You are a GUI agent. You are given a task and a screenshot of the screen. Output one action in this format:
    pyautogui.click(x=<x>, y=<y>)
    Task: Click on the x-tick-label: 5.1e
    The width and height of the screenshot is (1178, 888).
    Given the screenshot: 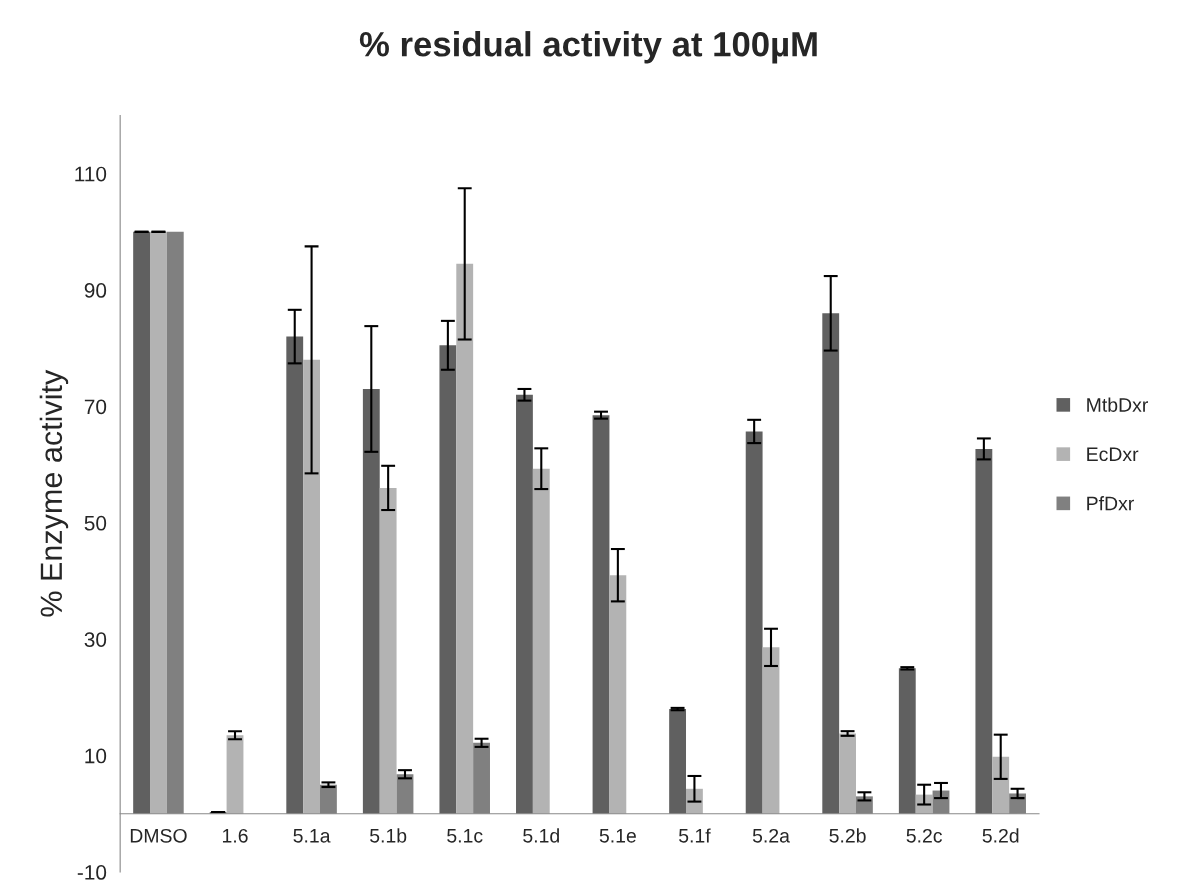 What is the action you would take?
    pyautogui.click(x=617, y=836)
    